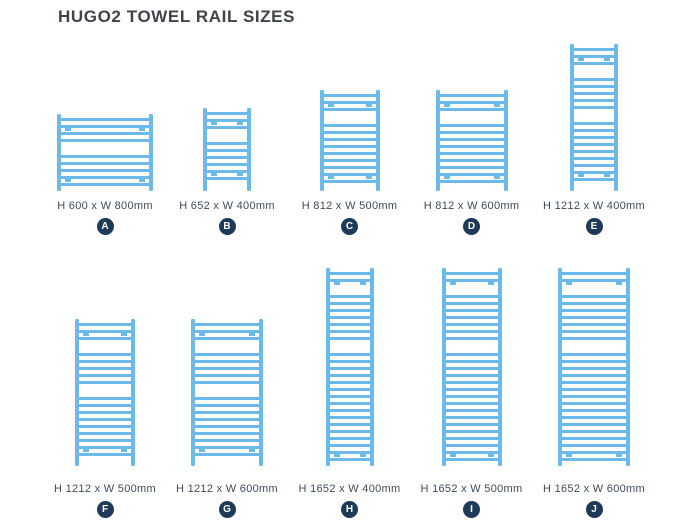 This screenshot has width=675, height=527. I want to click on rail-cell-G: H 1212 x W 600mm G, so click(227, 389).